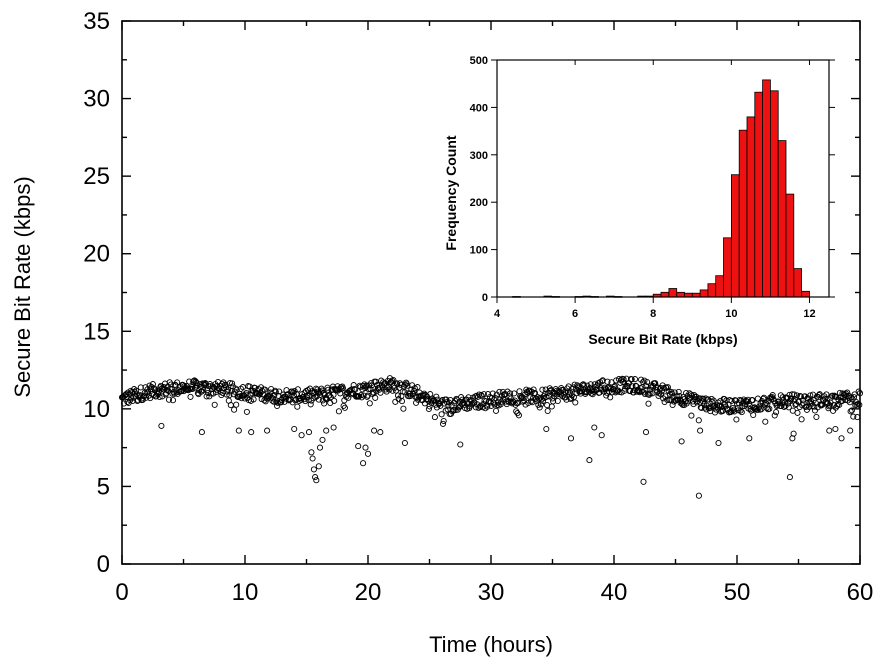  I want to click on main-x-tick-label: 60, so click(860, 592).